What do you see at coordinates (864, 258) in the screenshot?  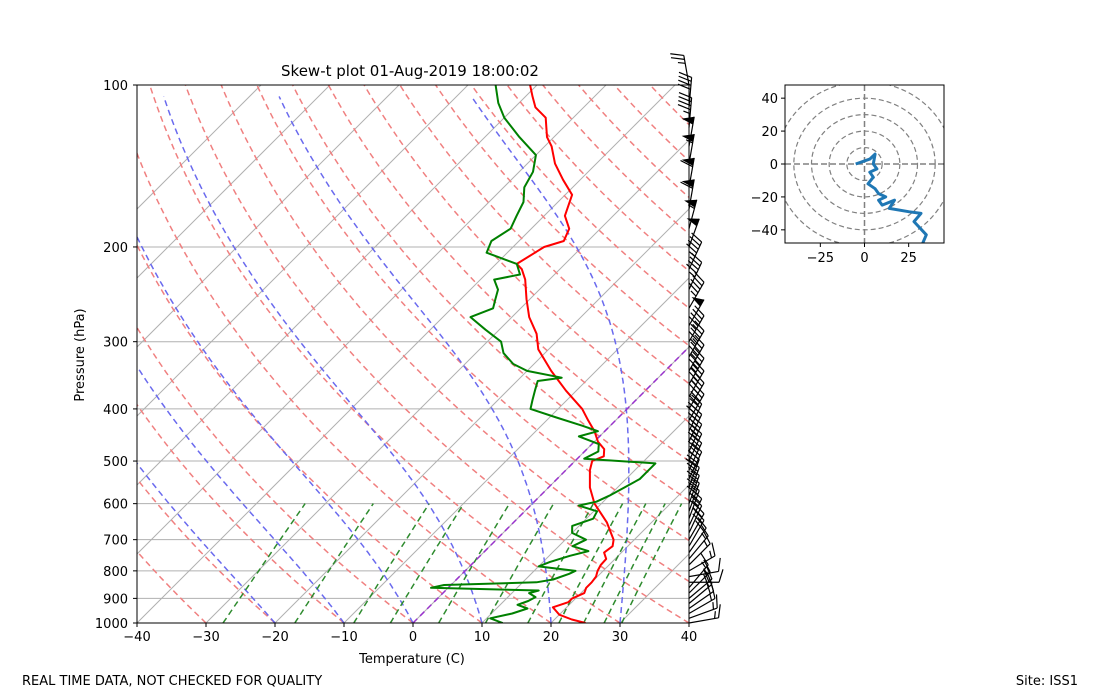 I see `hodo-x-tick-label: 0` at bounding box center [864, 258].